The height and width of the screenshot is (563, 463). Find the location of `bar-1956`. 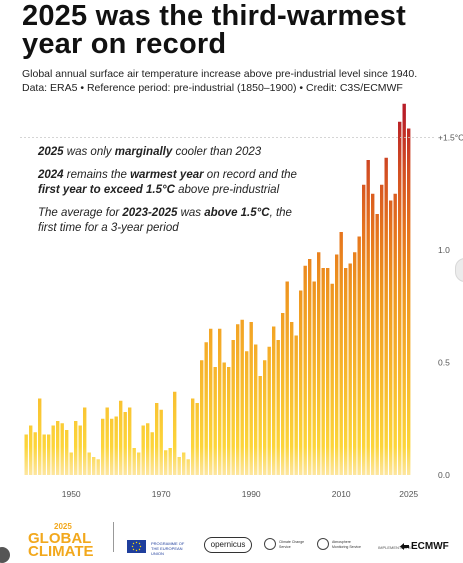

bar-1956 is located at coordinates (98, 467).